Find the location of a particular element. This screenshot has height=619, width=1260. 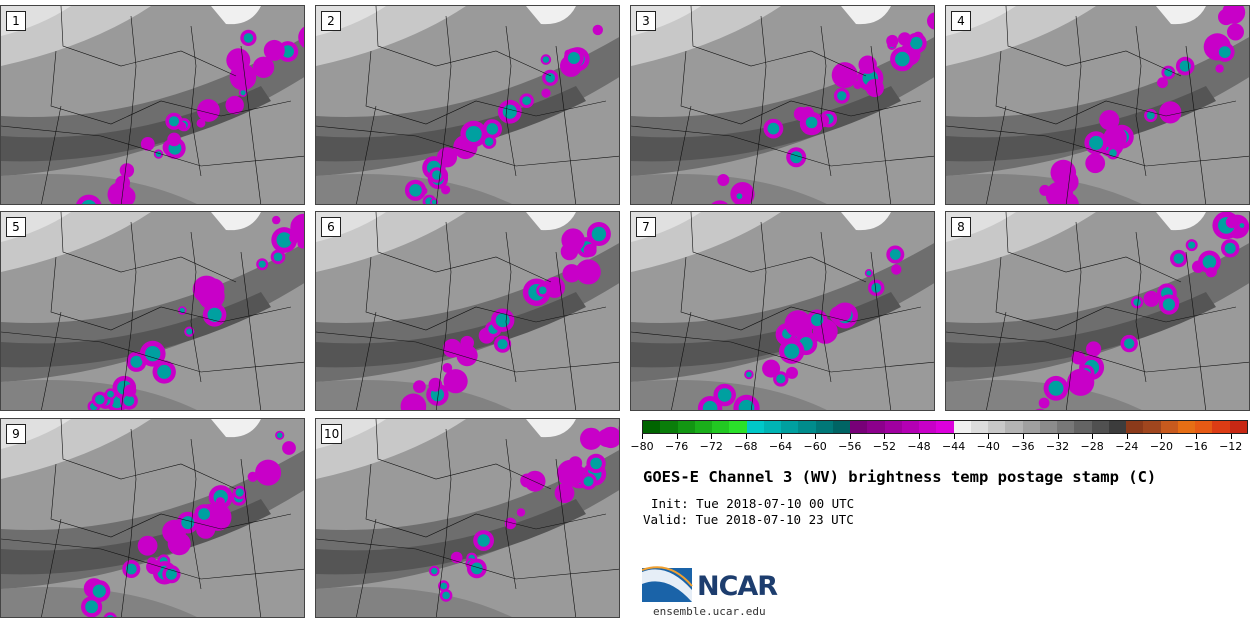

map-panel: 8 is located at coordinates (1097, 311).